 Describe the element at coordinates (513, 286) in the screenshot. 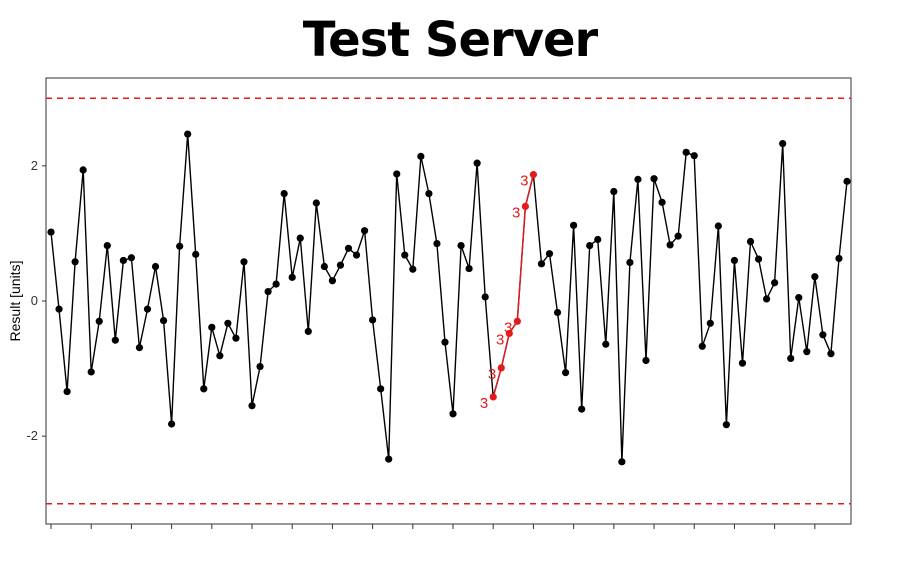

I see `flagged-segment-line` at that location.